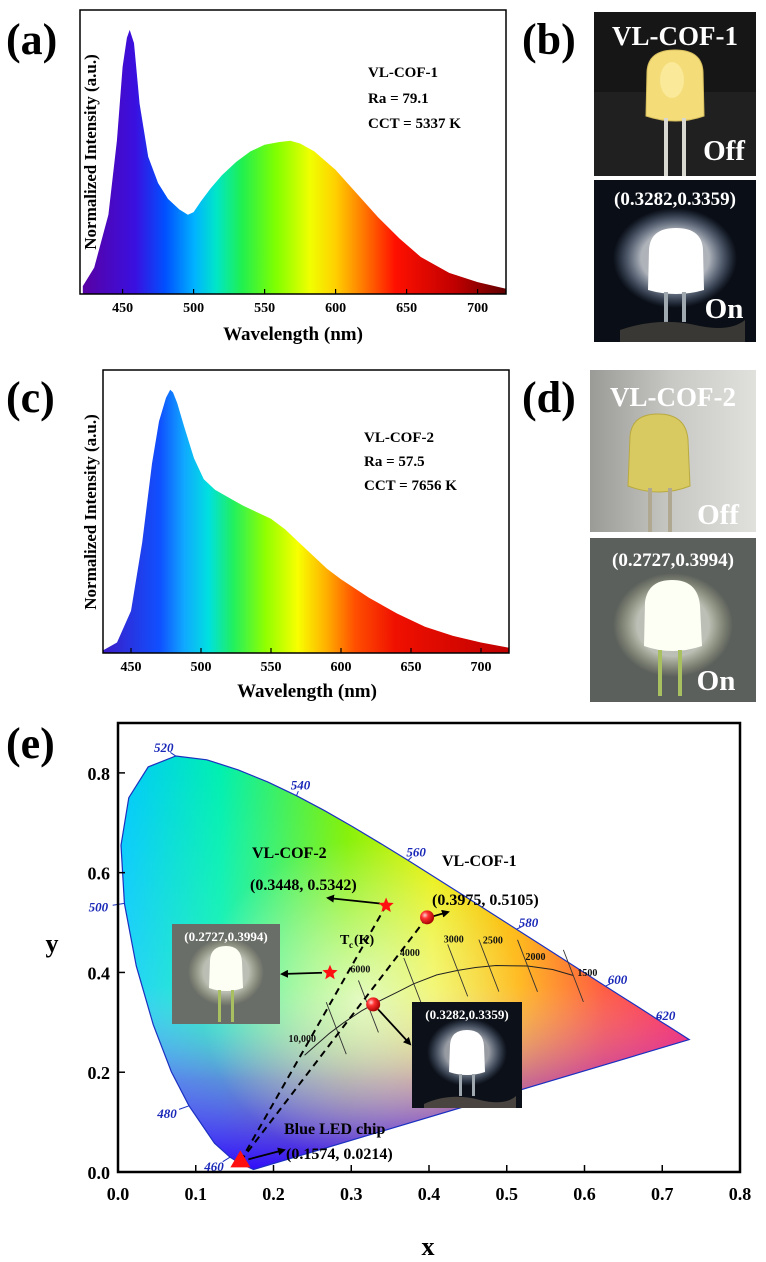 This screenshot has height=1262, width=766. What do you see at coordinates (675, 36) in the screenshot?
I see `photo-b-title: VL-COF-1` at bounding box center [675, 36].